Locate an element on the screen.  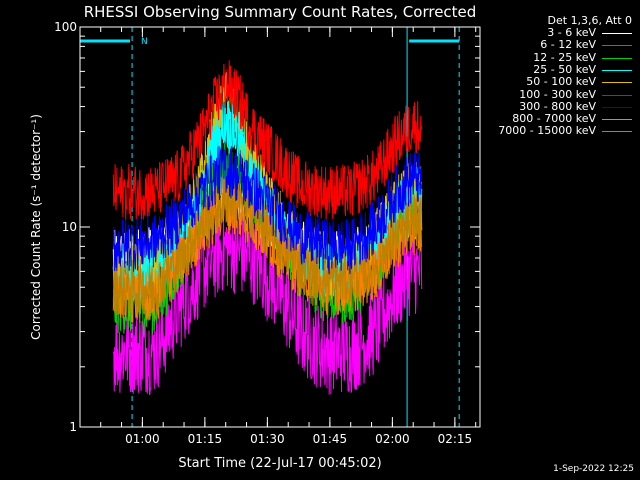
legend-label: 50 - 100 keV is located at coordinates (561, 82).